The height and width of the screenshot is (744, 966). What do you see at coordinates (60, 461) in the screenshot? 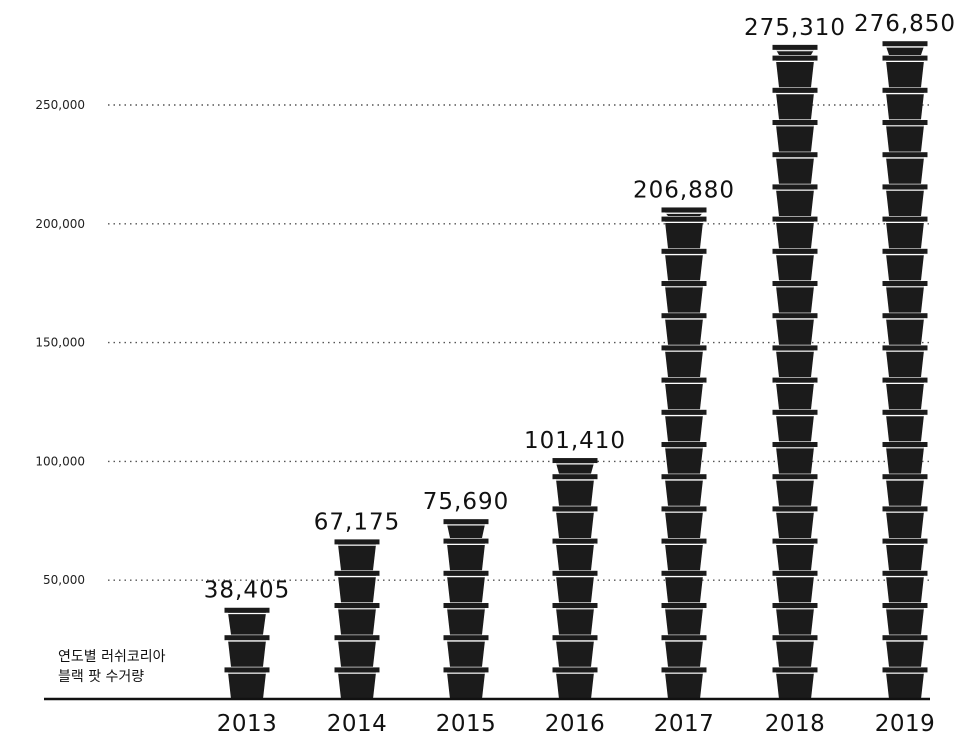
I see `y-tick-label: 100,000` at bounding box center [60, 461].